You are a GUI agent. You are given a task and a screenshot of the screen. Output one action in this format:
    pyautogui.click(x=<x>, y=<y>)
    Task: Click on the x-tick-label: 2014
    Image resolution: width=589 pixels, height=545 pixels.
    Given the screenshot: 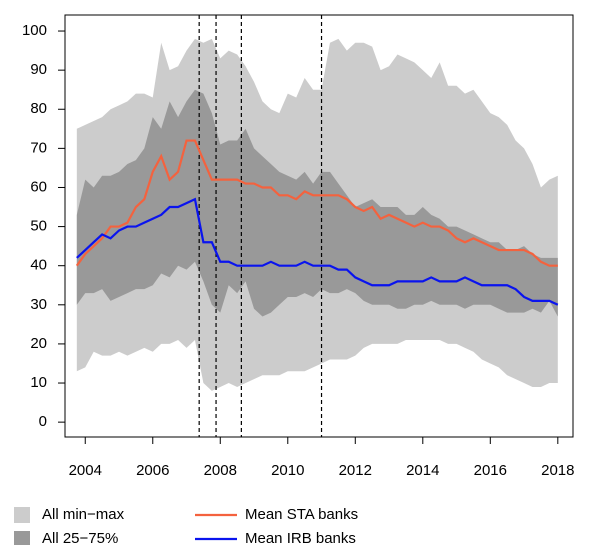 What is the action you would take?
    pyautogui.click(x=422, y=470)
    